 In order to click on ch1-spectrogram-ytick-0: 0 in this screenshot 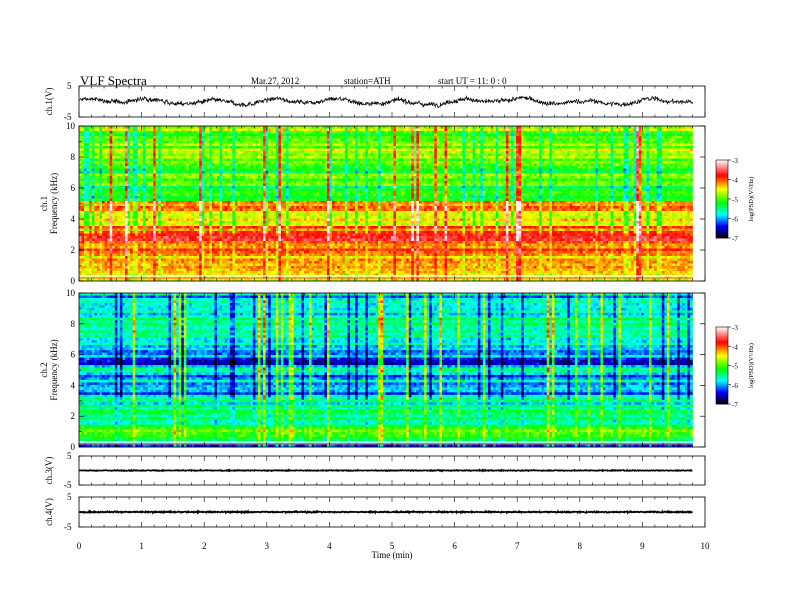, I will do `click(73, 281)`.